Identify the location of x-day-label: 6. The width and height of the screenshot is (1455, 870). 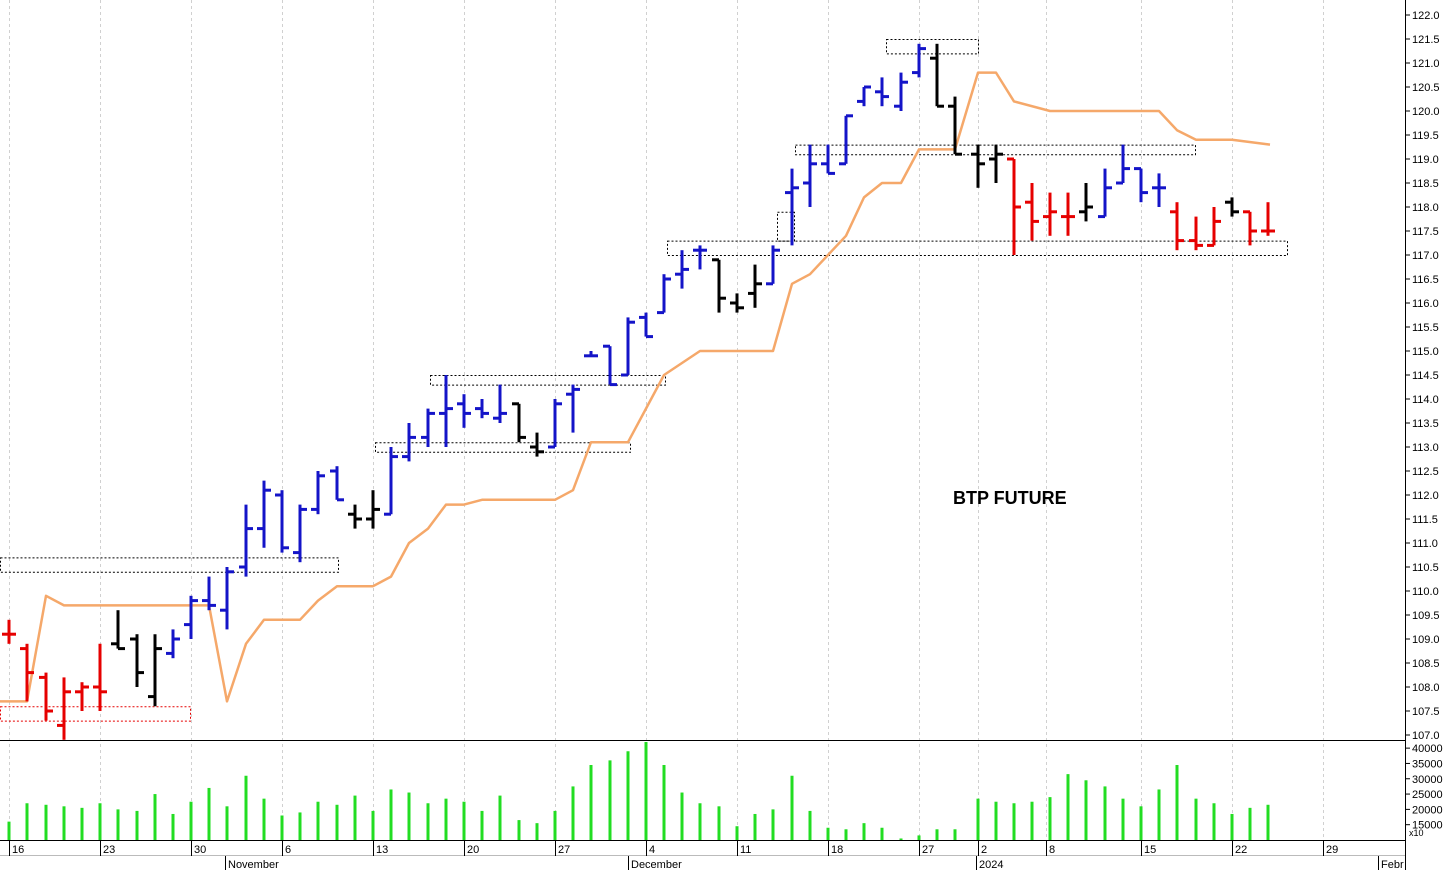
(288, 850).